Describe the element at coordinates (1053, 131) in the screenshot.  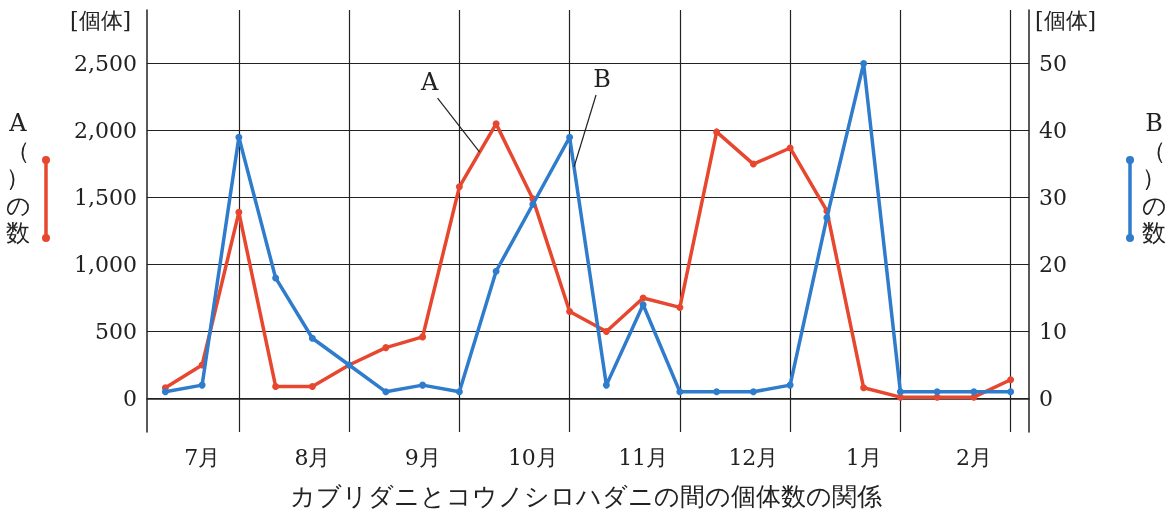
I see `y2-tick-label: 40` at that location.